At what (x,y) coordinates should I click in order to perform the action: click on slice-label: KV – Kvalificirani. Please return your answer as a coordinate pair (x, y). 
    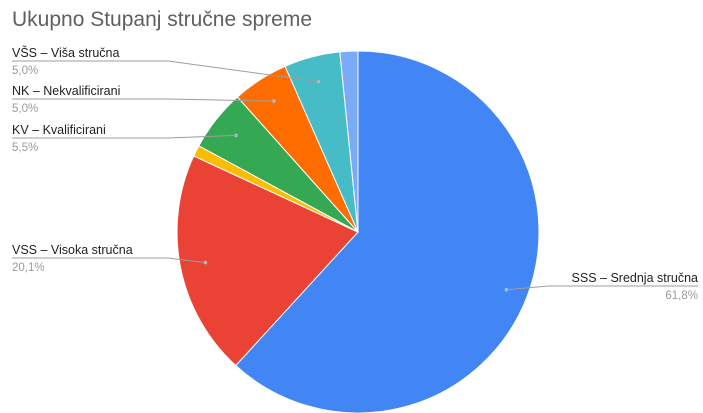
    Looking at the image, I should click on (59, 130).